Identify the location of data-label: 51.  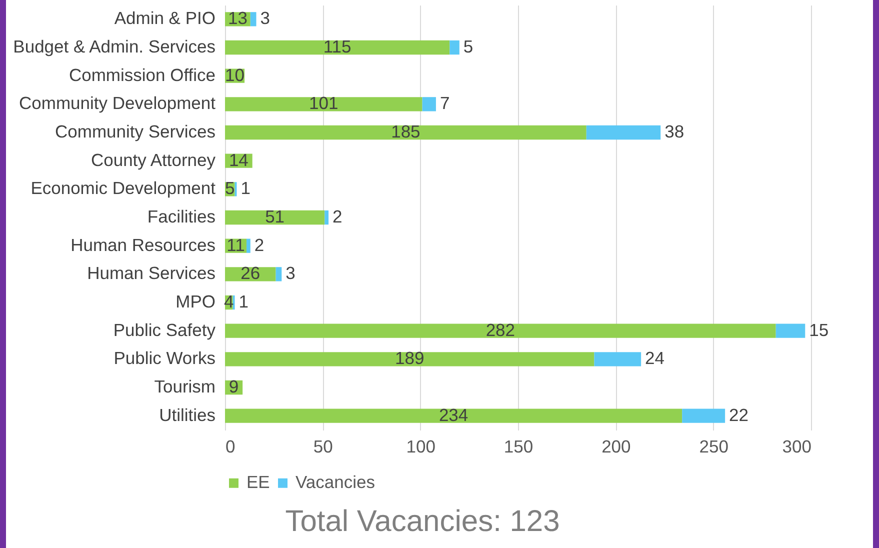
(275, 216).